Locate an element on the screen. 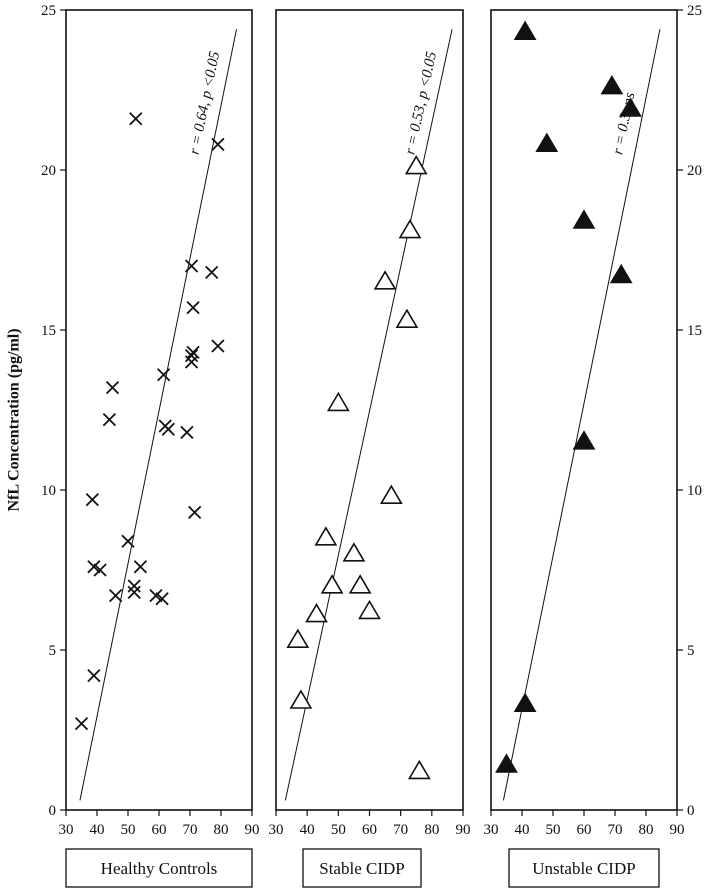 The image size is (709, 889). panel-label: Unstable CIDP is located at coordinates (583, 868).